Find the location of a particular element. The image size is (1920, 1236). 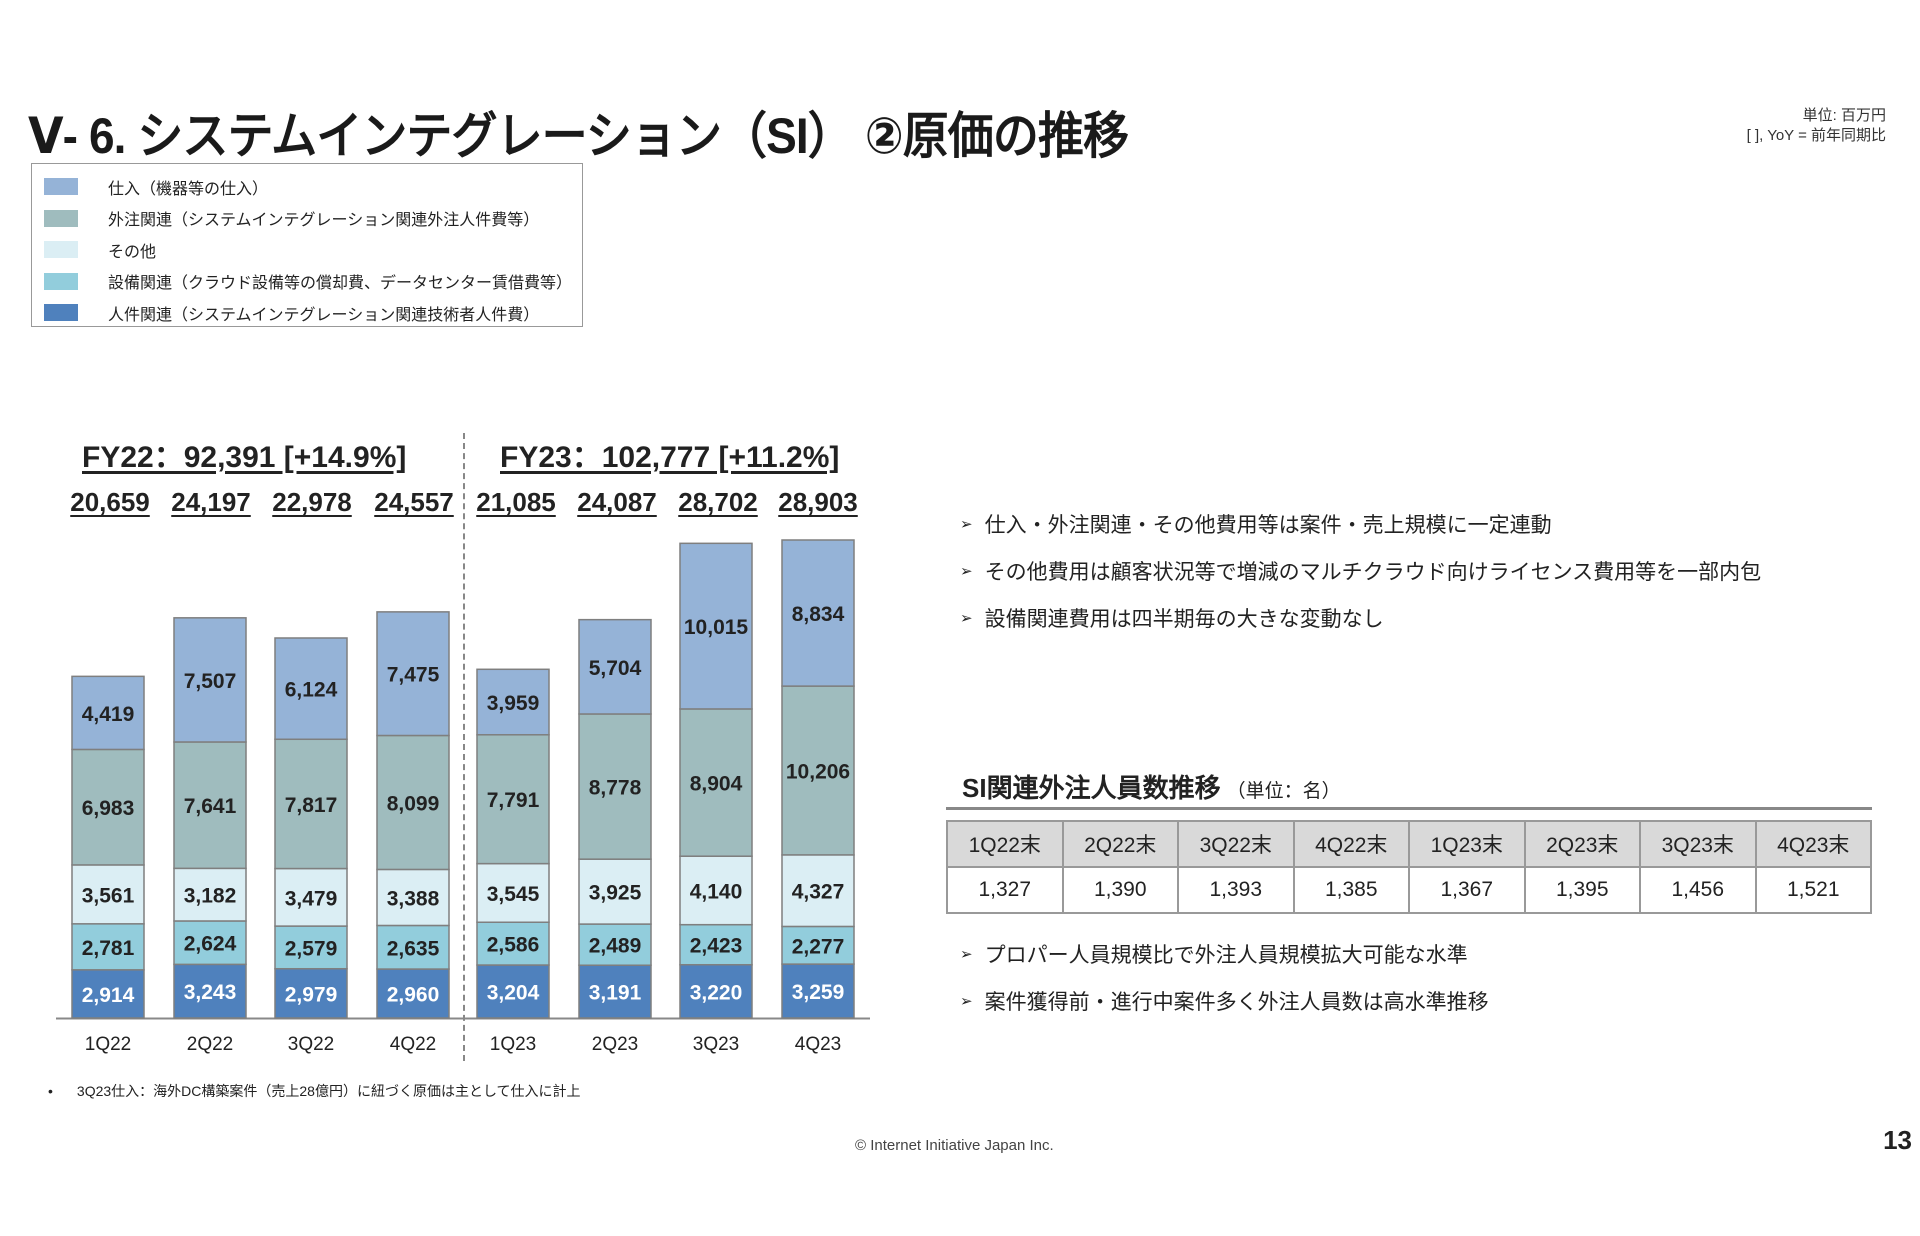

x-tick-label: 3Q22 is located at coordinates (311, 1044).